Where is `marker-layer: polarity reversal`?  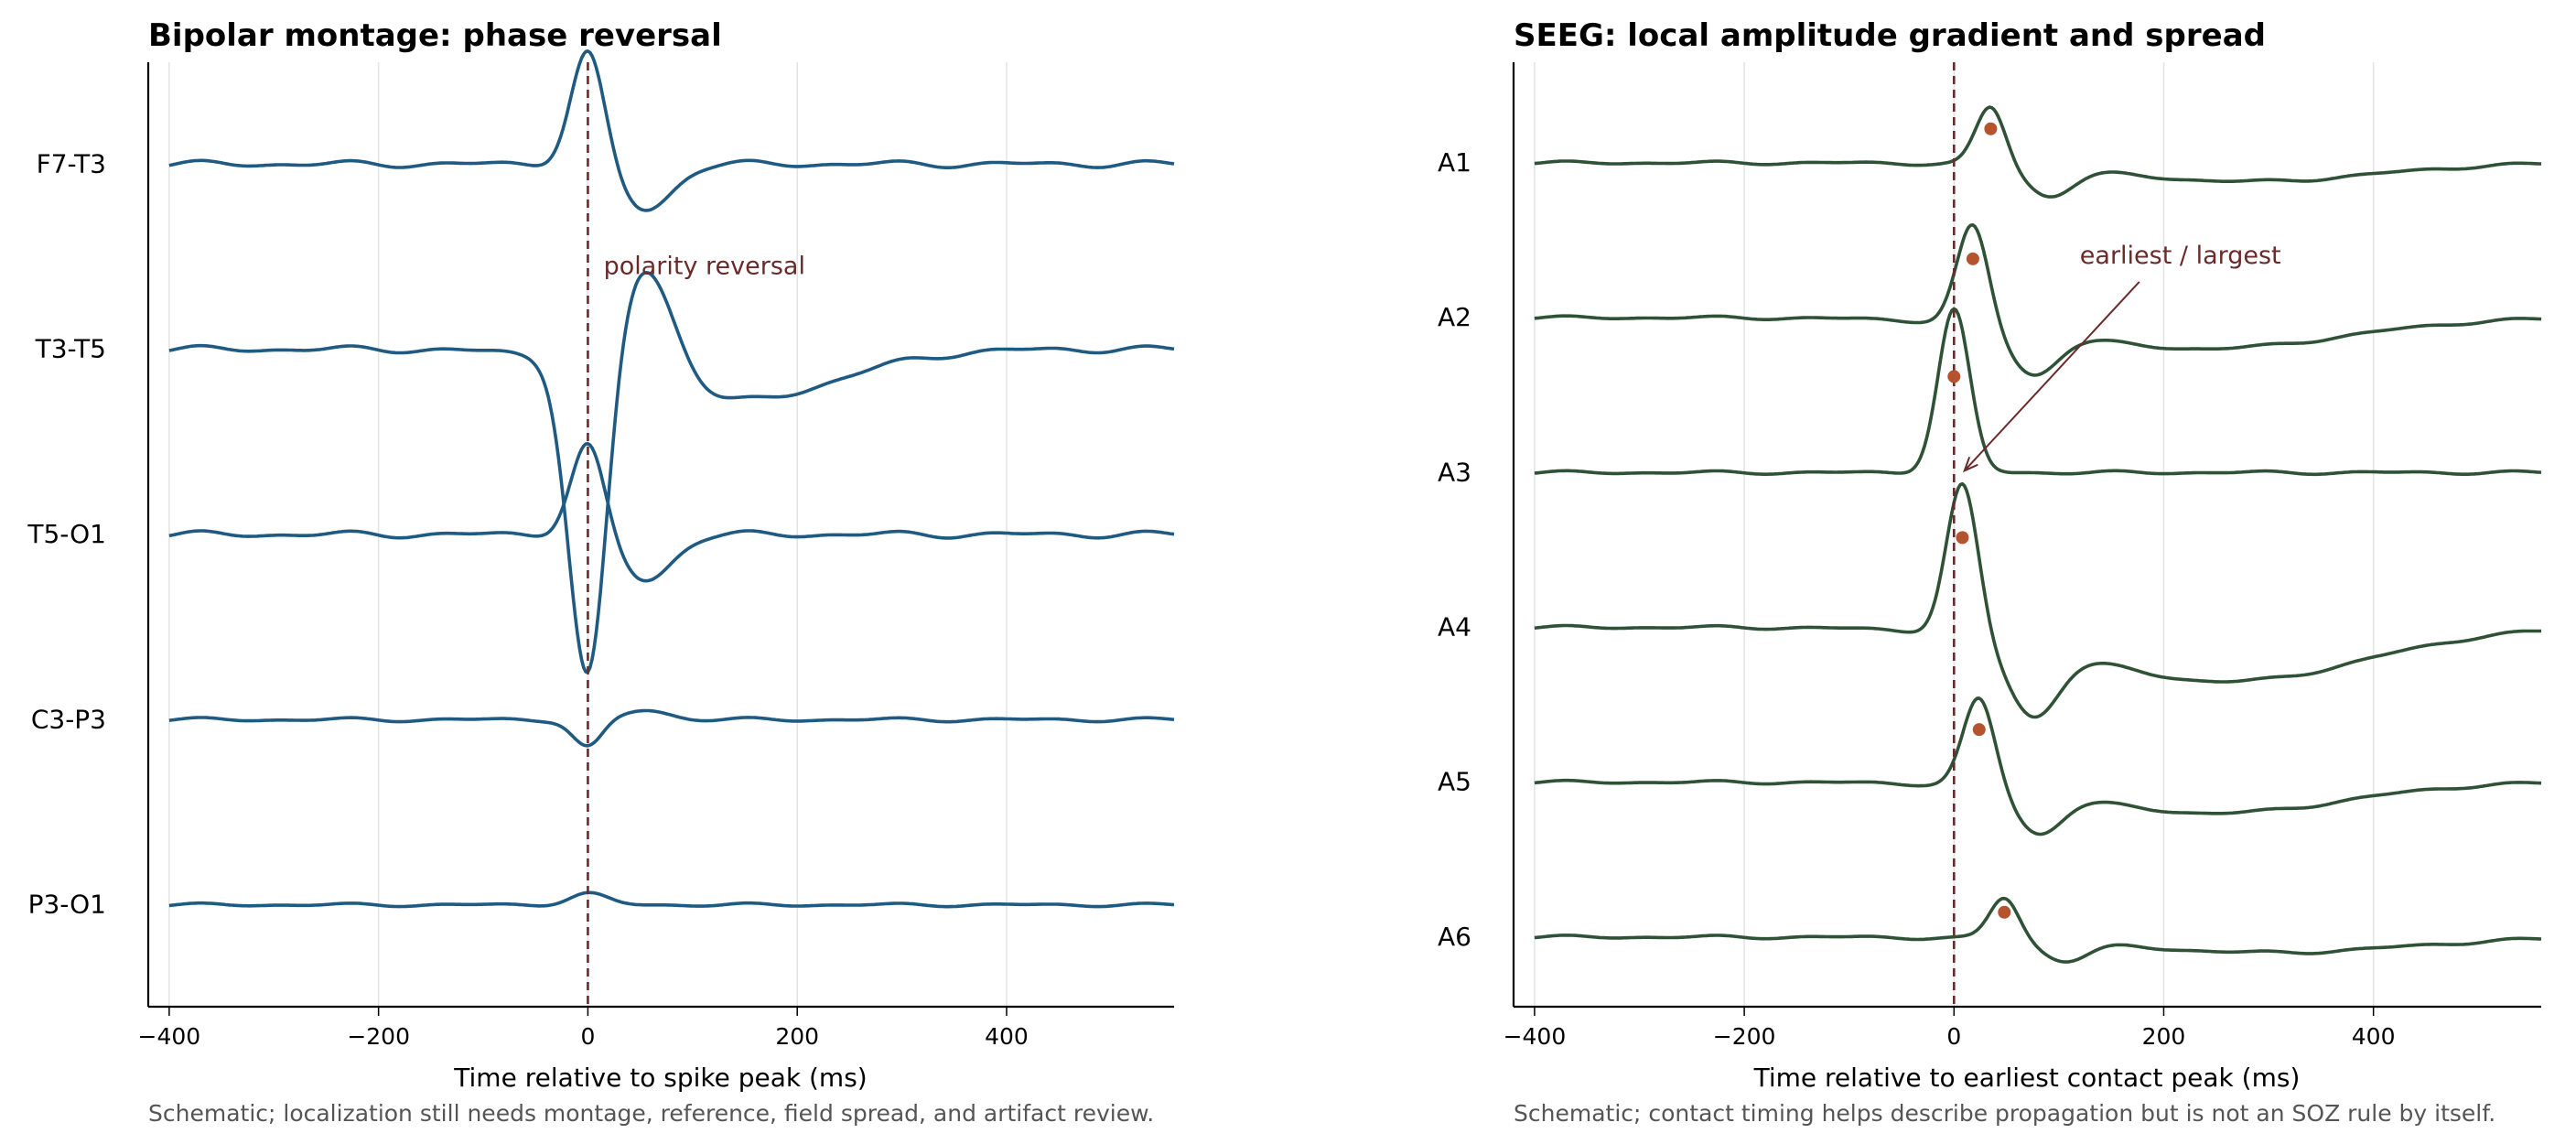
marker-layer: polarity reversal is located at coordinates (696, 534).